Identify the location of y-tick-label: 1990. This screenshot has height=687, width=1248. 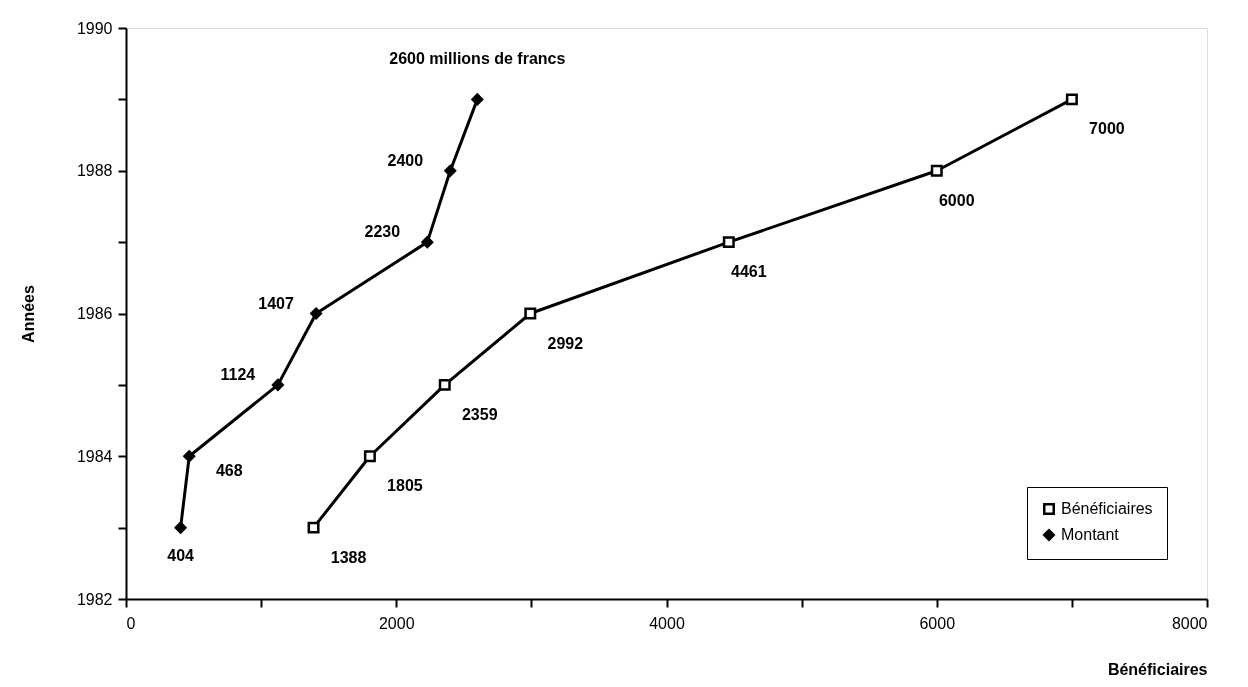
(94, 28).